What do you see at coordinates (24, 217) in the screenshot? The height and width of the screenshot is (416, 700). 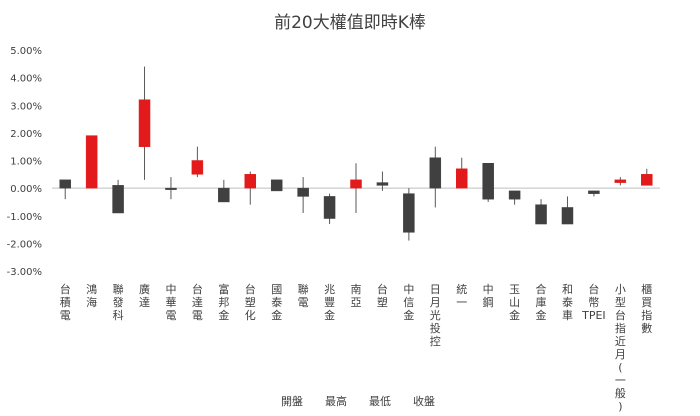 I see `y-tick-label: -1.00%` at bounding box center [24, 217].